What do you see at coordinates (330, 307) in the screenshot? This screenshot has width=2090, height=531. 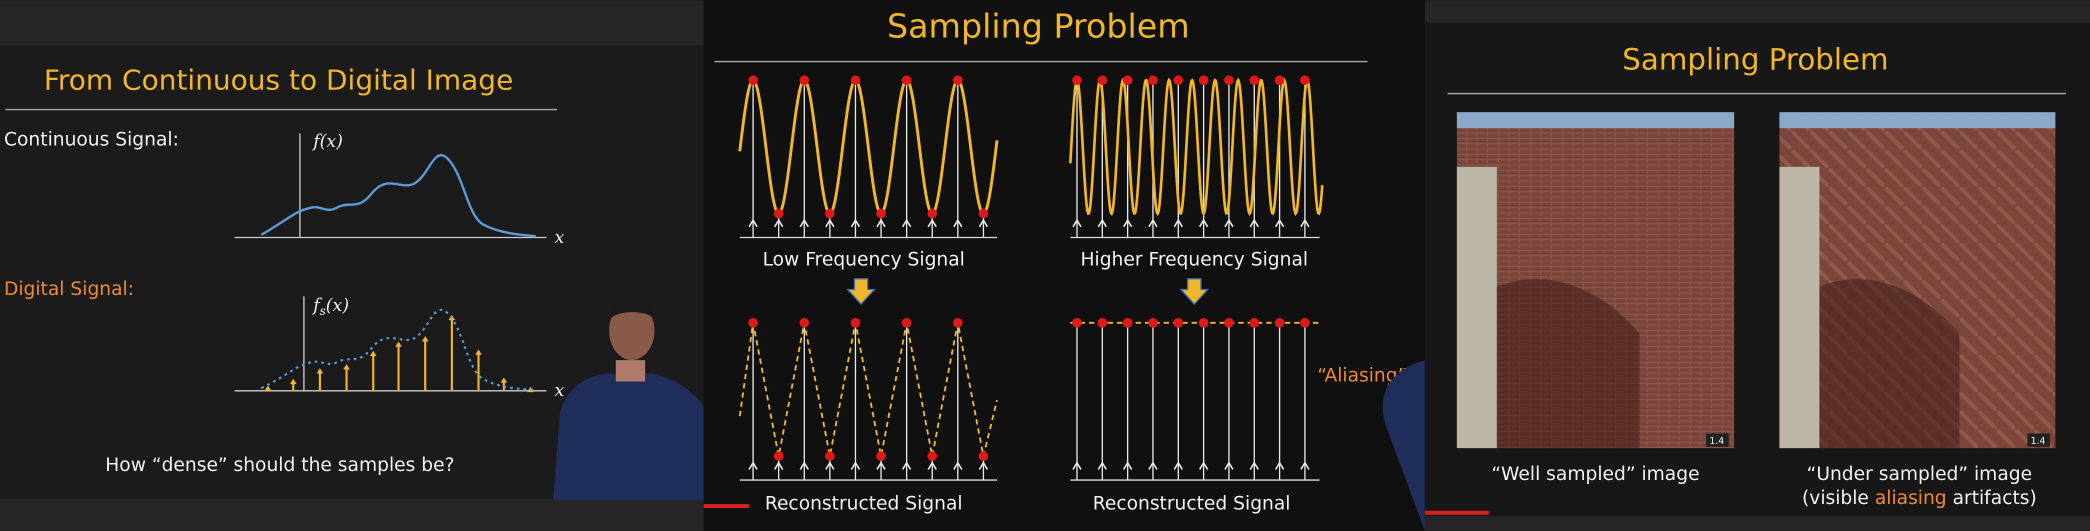 I see `axis-label: fs(x)` at bounding box center [330, 307].